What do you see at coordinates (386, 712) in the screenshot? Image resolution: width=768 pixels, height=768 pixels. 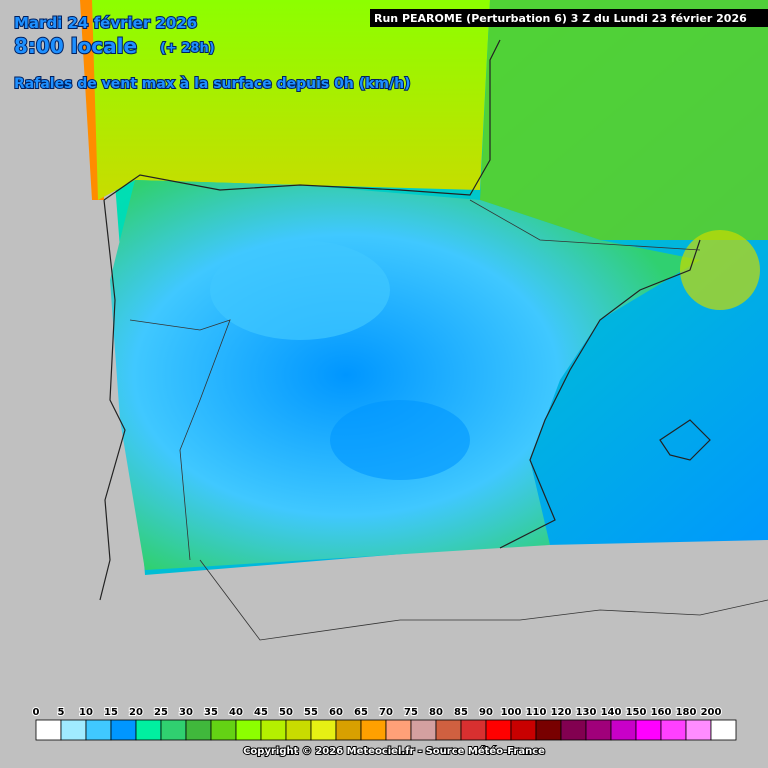 I see `legend-label: 70` at bounding box center [386, 712].